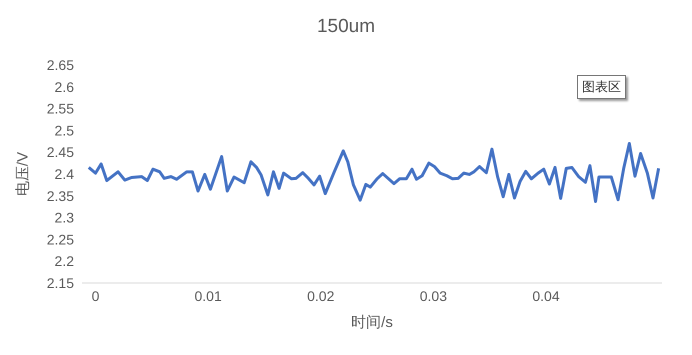  What do you see at coordinates (601, 87) in the screenshot?
I see `annotation: 图表区` at bounding box center [601, 87].